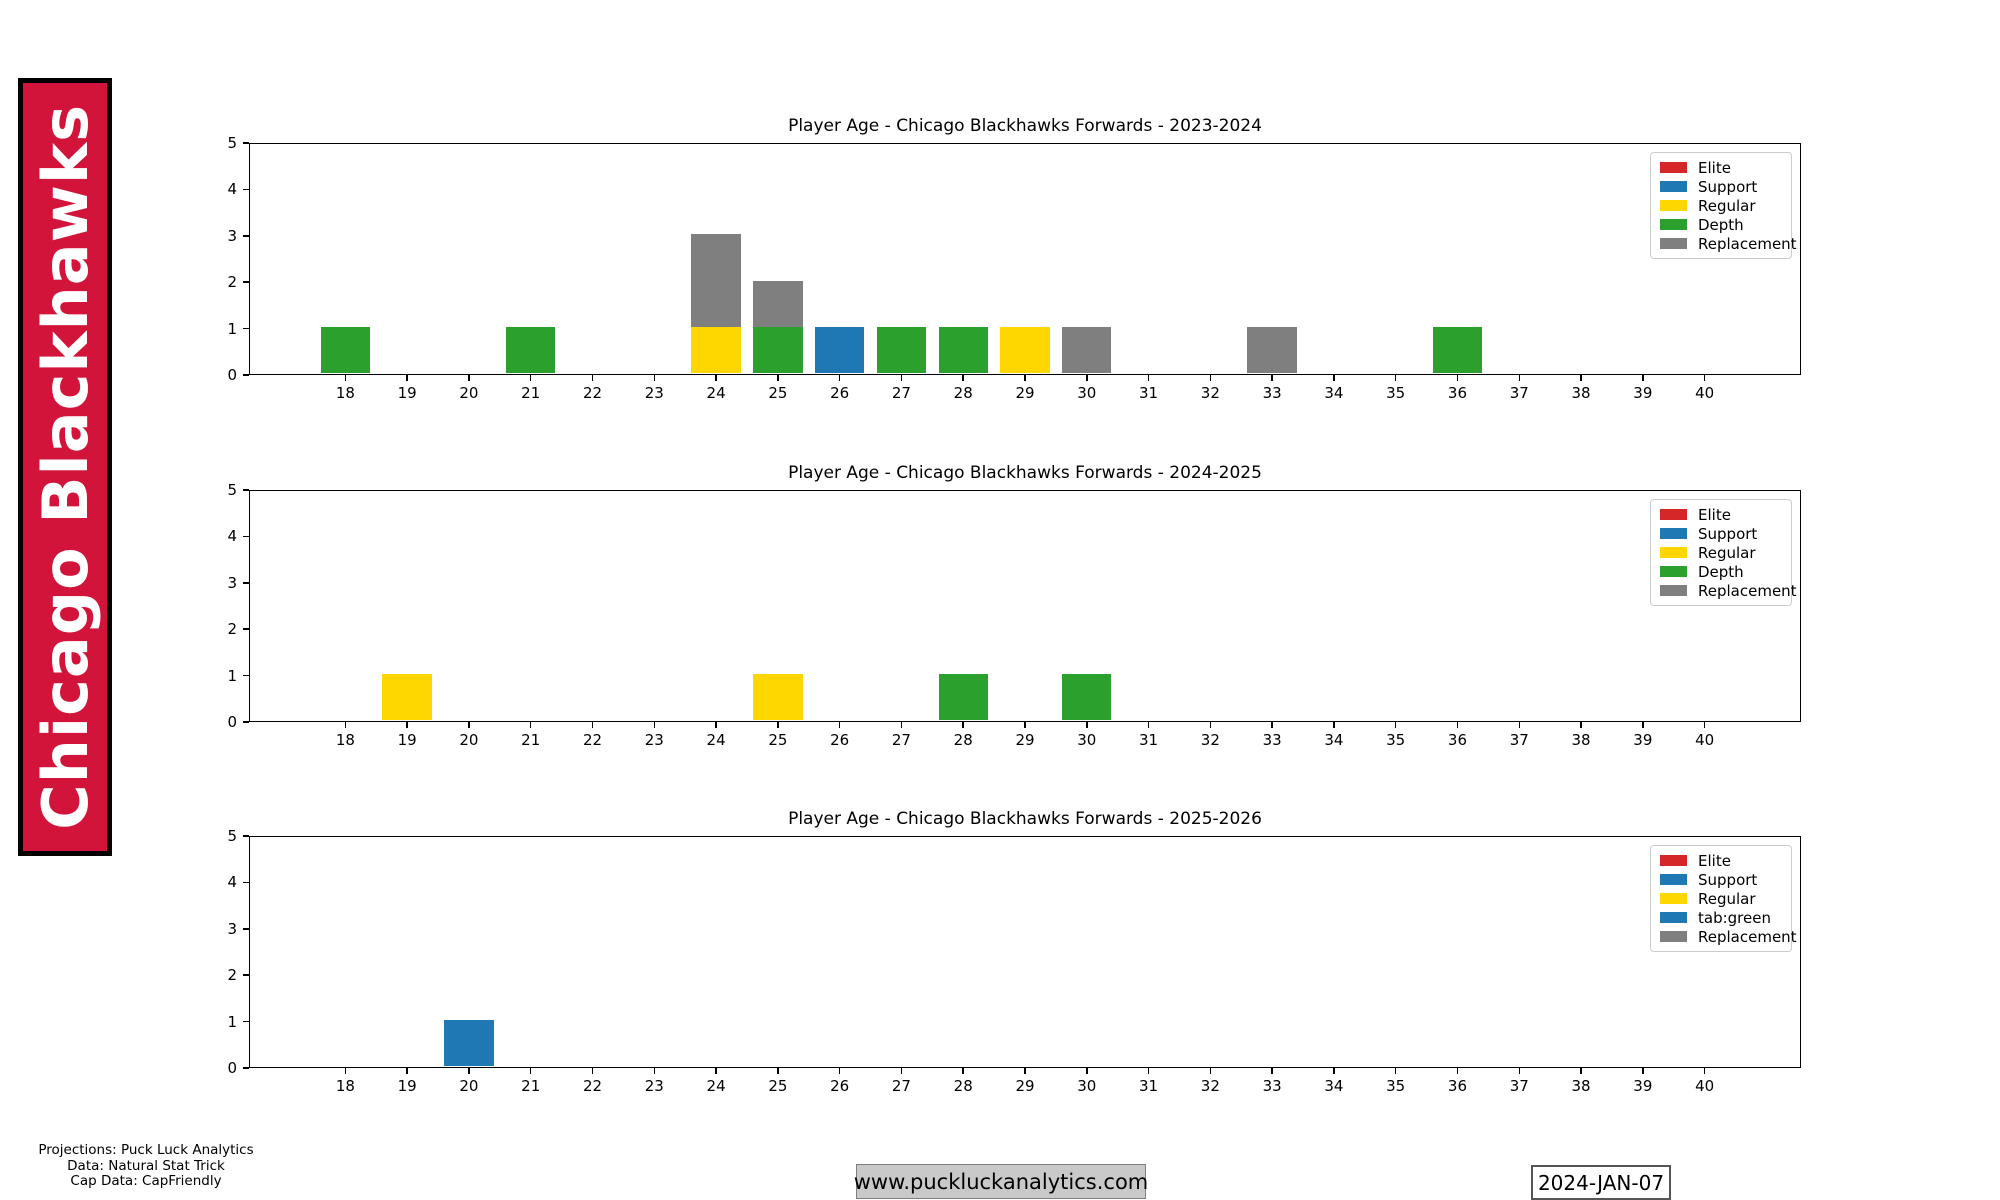 The image size is (2000, 1200). What do you see at coordinates (716, 1086) in the screenshot?
I see `x-tick-label: 24` at bounding box center [716, 1086].